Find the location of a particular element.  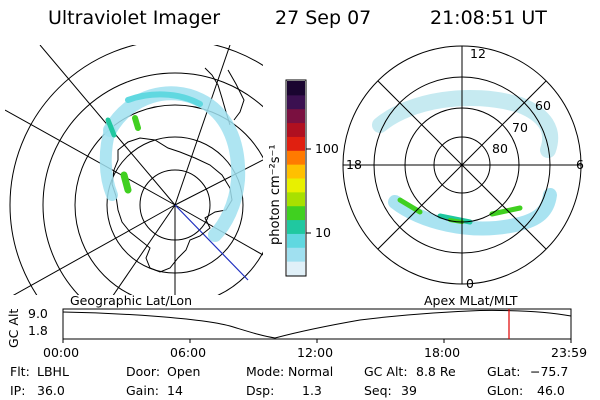

colorbar-label-10: 10 is located at coordinates (323, 232).